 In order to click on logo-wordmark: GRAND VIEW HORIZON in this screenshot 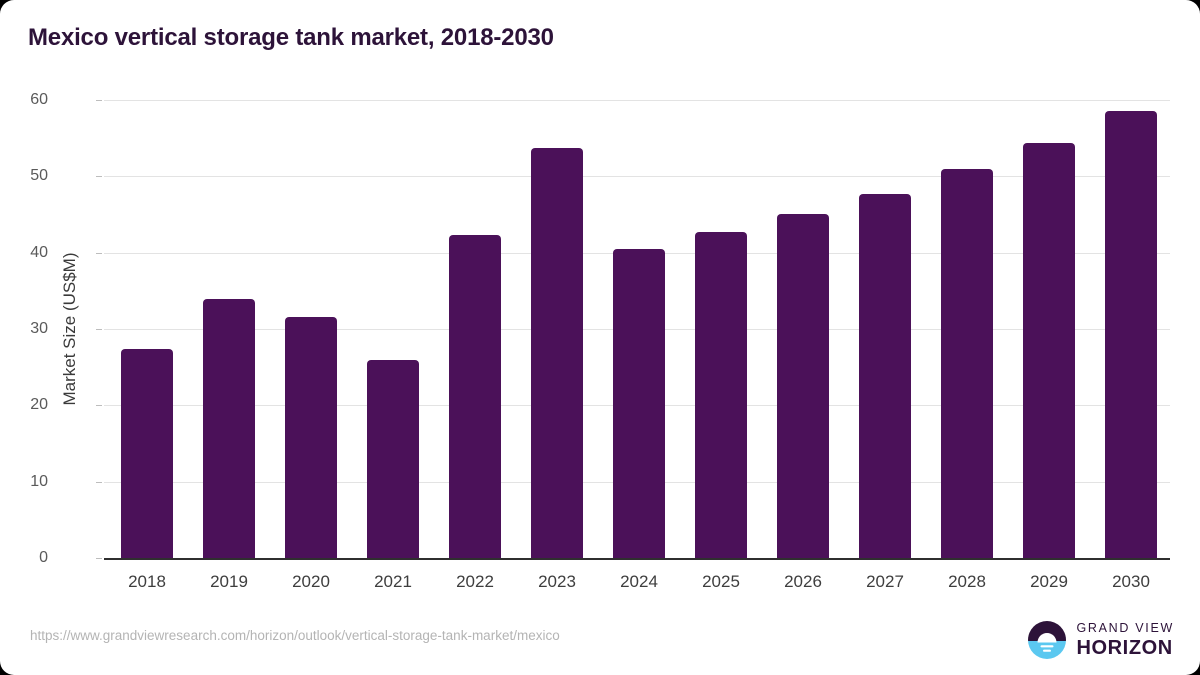, I will do `click(1125, 640)`.